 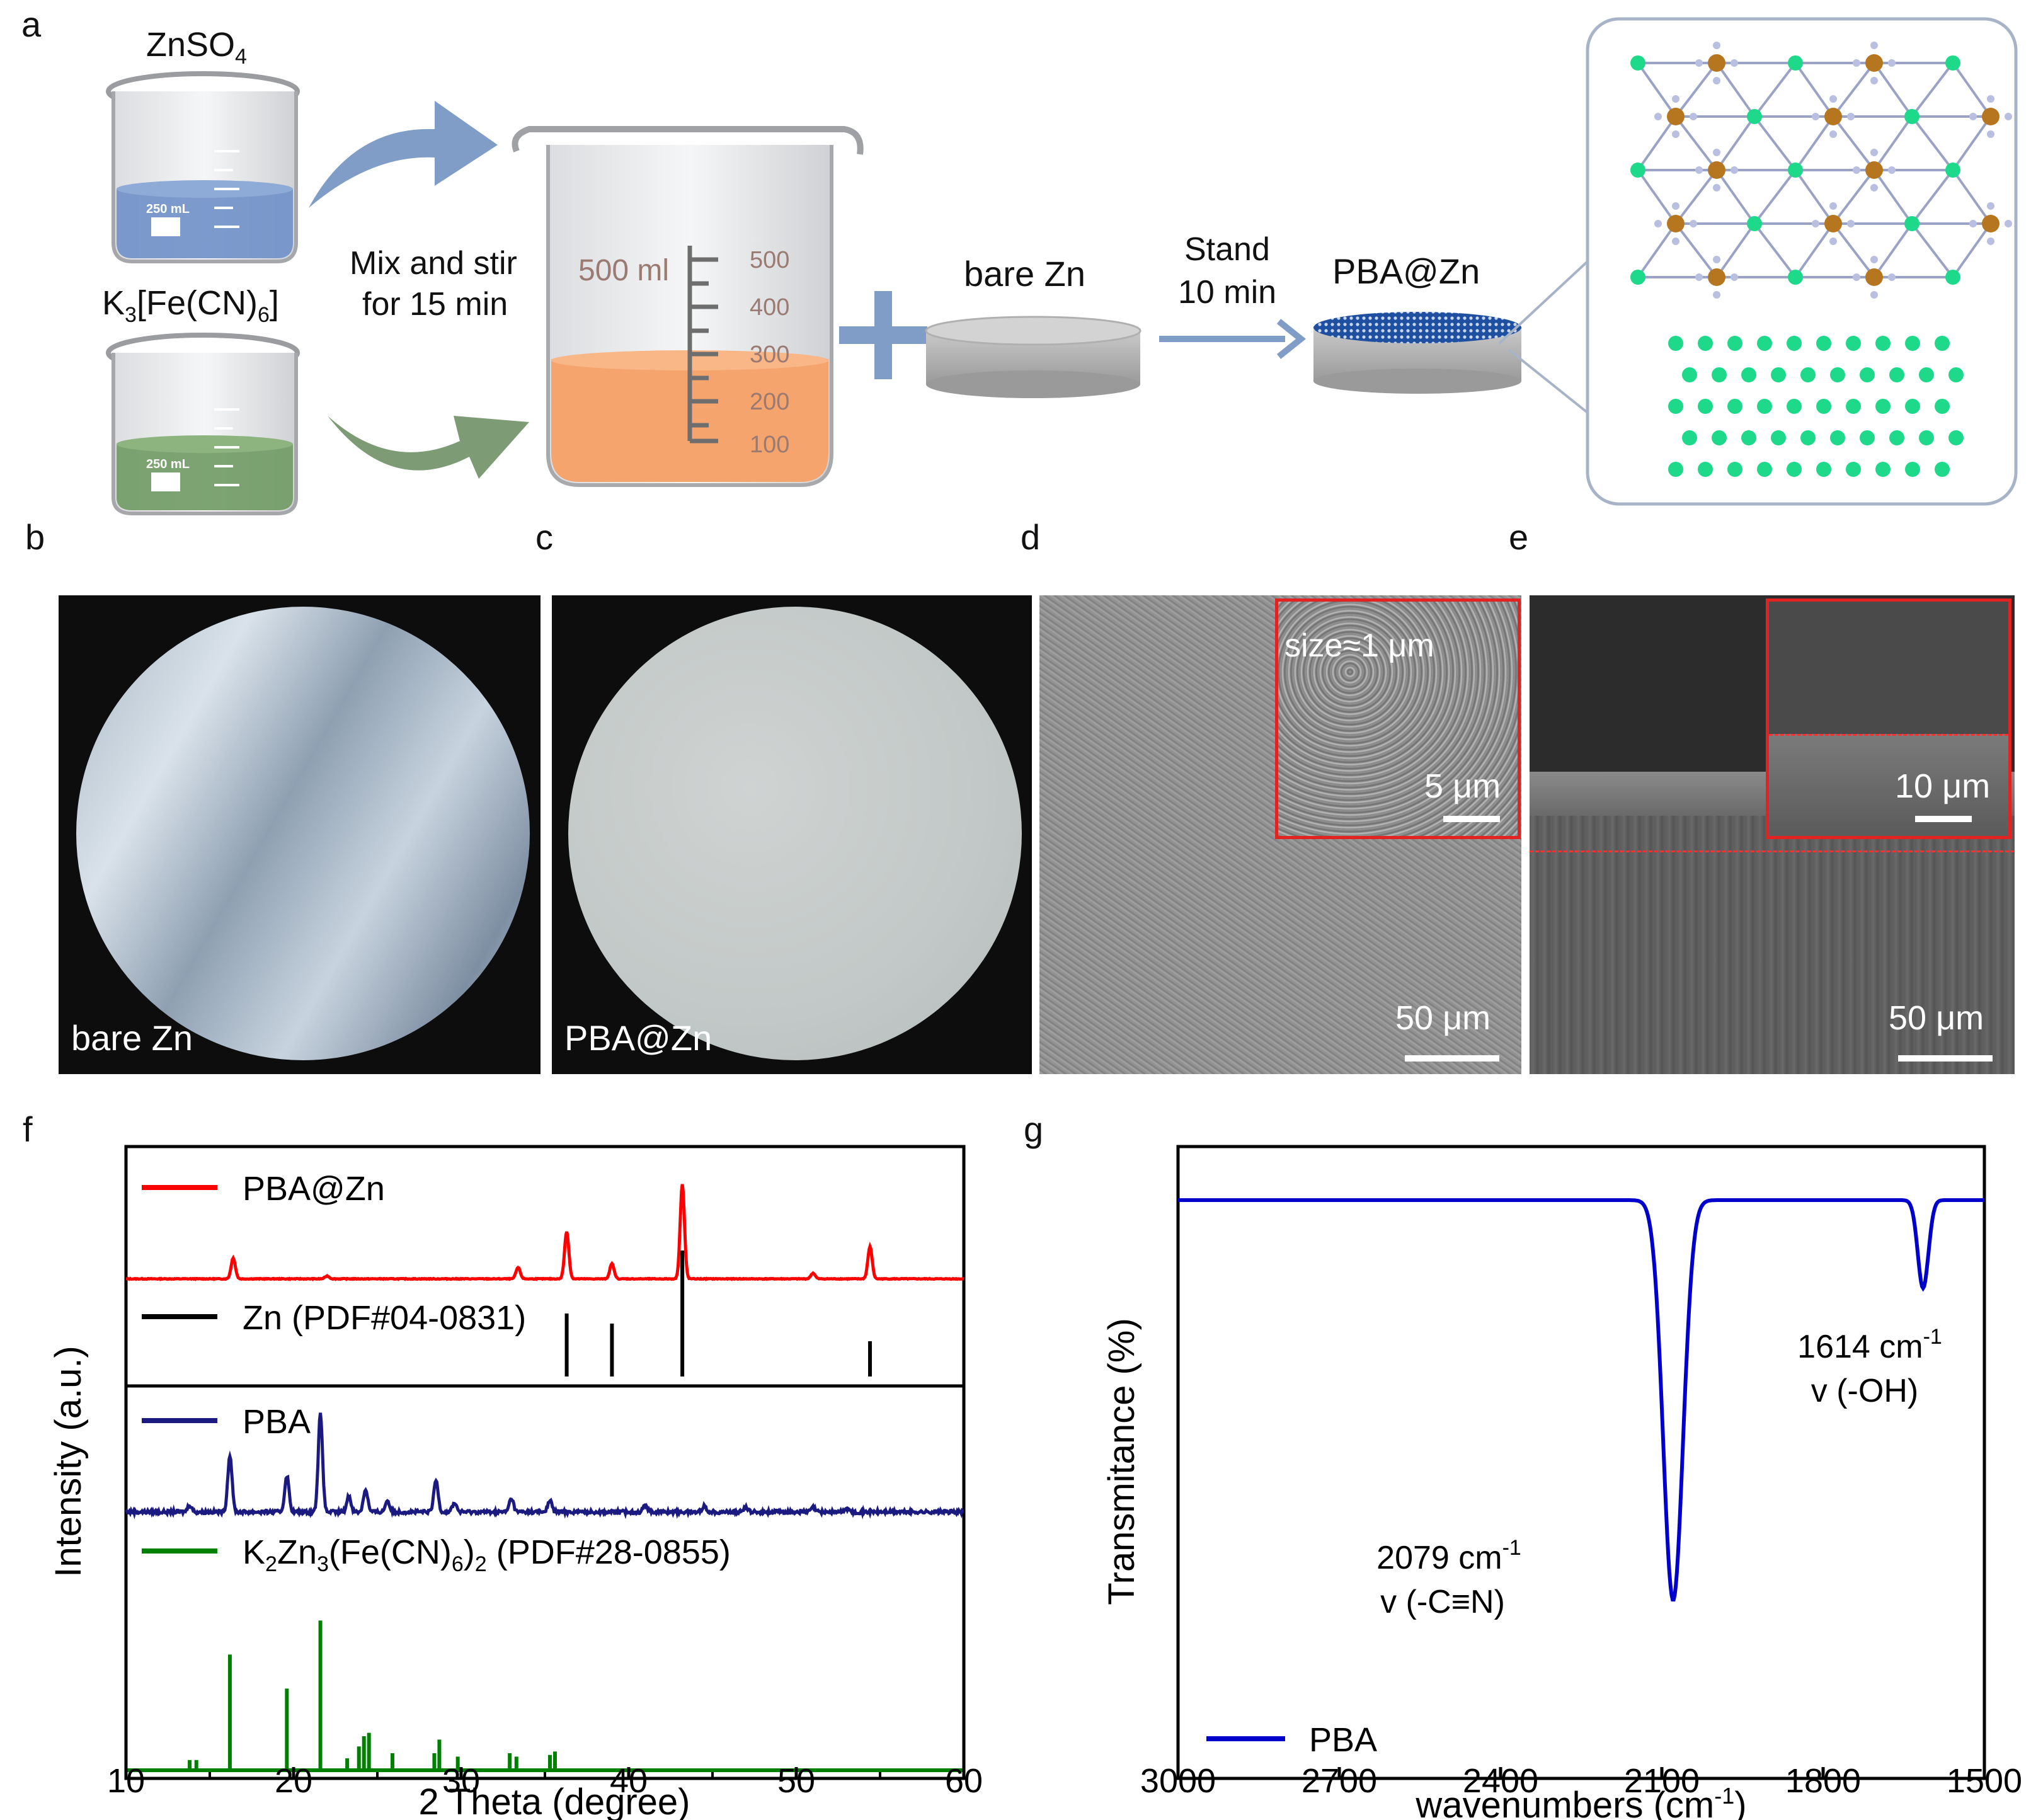 I want to click on sem-d-inset-scale-text: 5 μm, so click(x=1463, y=786).